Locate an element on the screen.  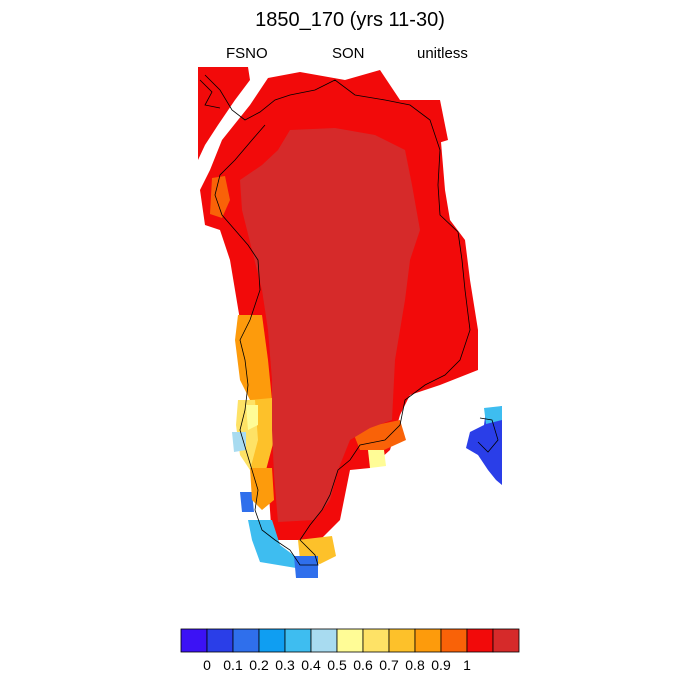
colorbar-tick-labels: 0 0.1 0.2 0.3 0.4 0.5 0.6 0.7 0.8 0.9 1 is located at coordinates (337, 665).